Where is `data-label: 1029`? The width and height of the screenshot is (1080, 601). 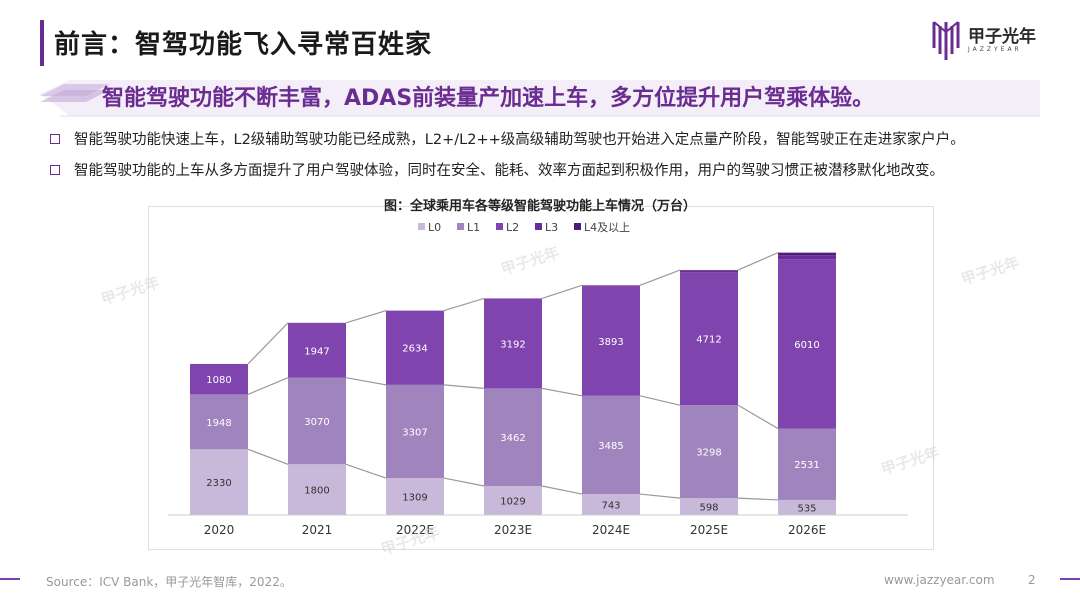
data-label: 1029 is located at coordinates (512, 501).